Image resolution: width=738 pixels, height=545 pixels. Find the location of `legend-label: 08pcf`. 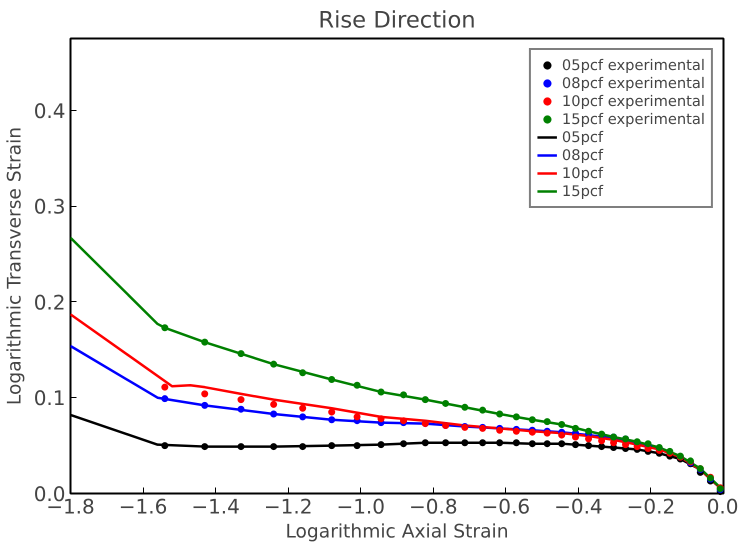

legend-label: 08pcf is located at coordinates (583, 155).